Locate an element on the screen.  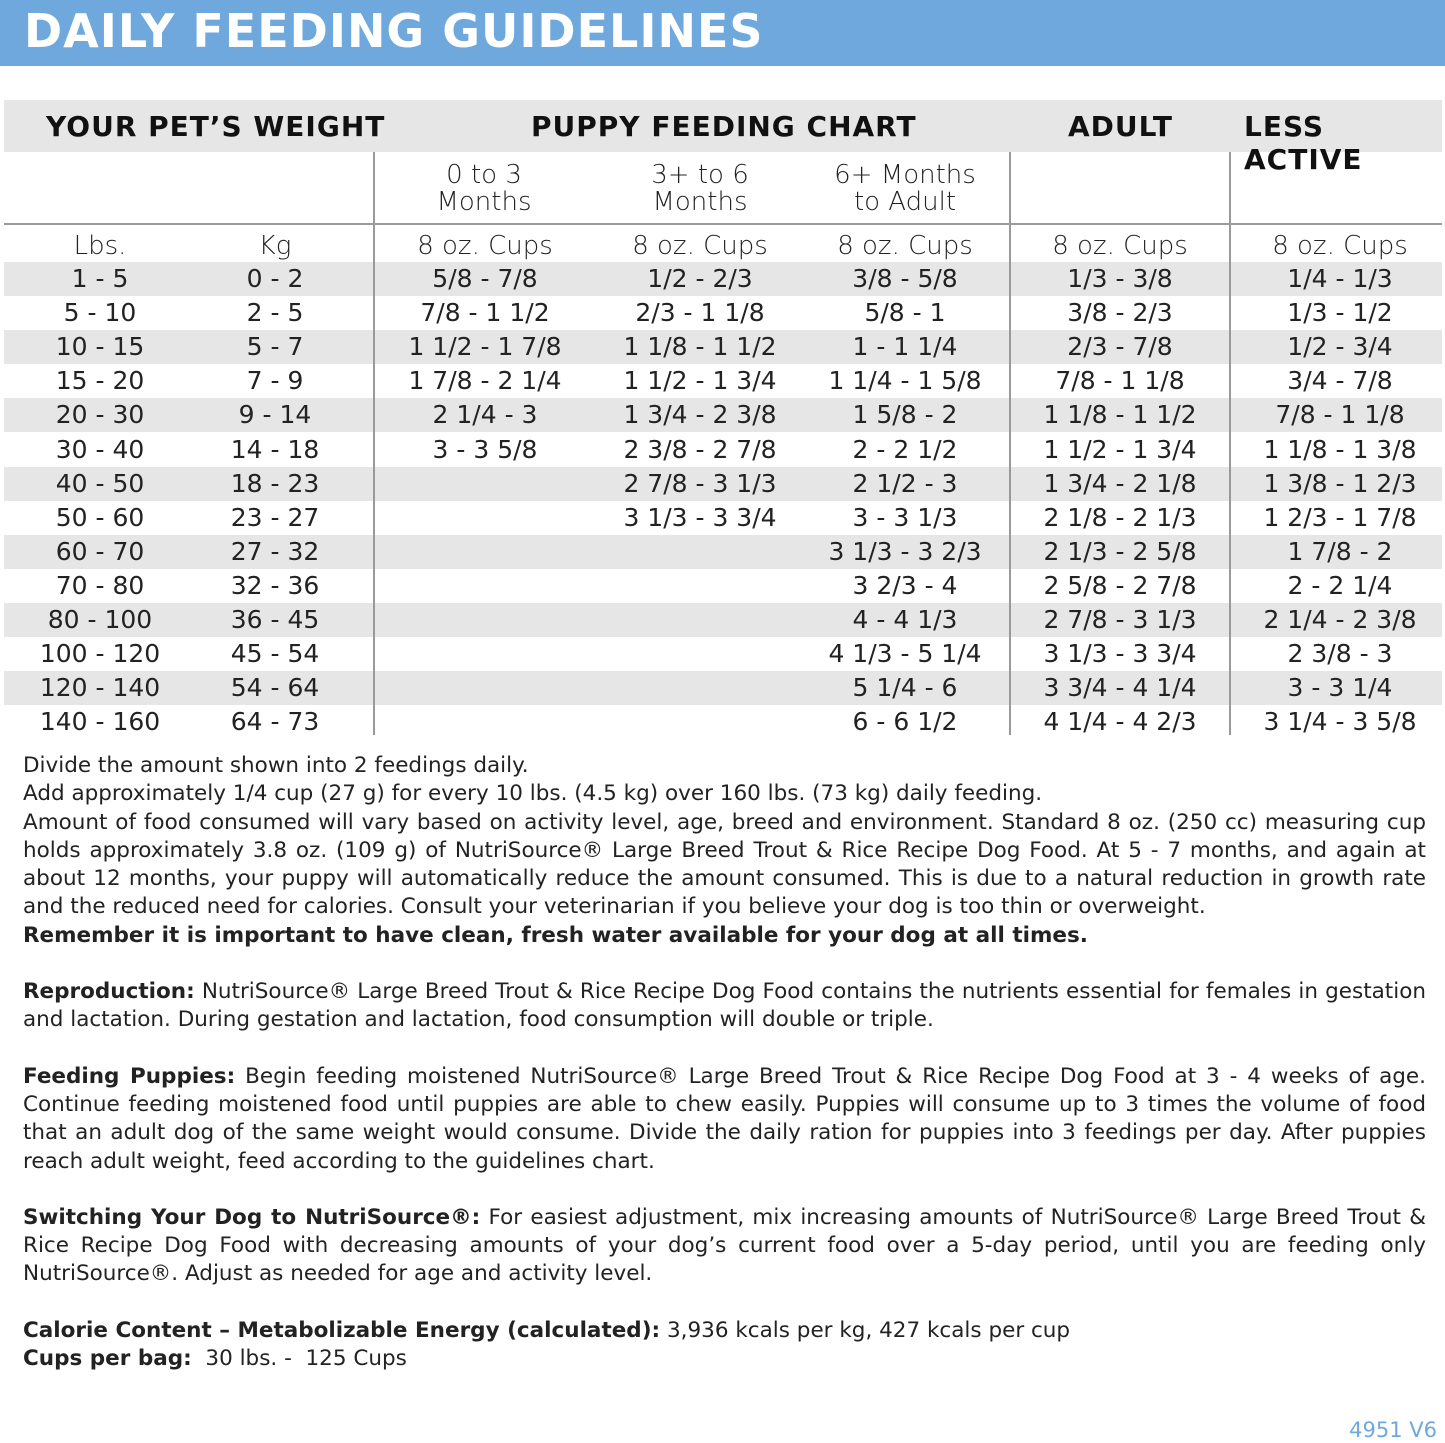
puppies-label: Feeding Puppies: is located at coordinates (129, 1076).